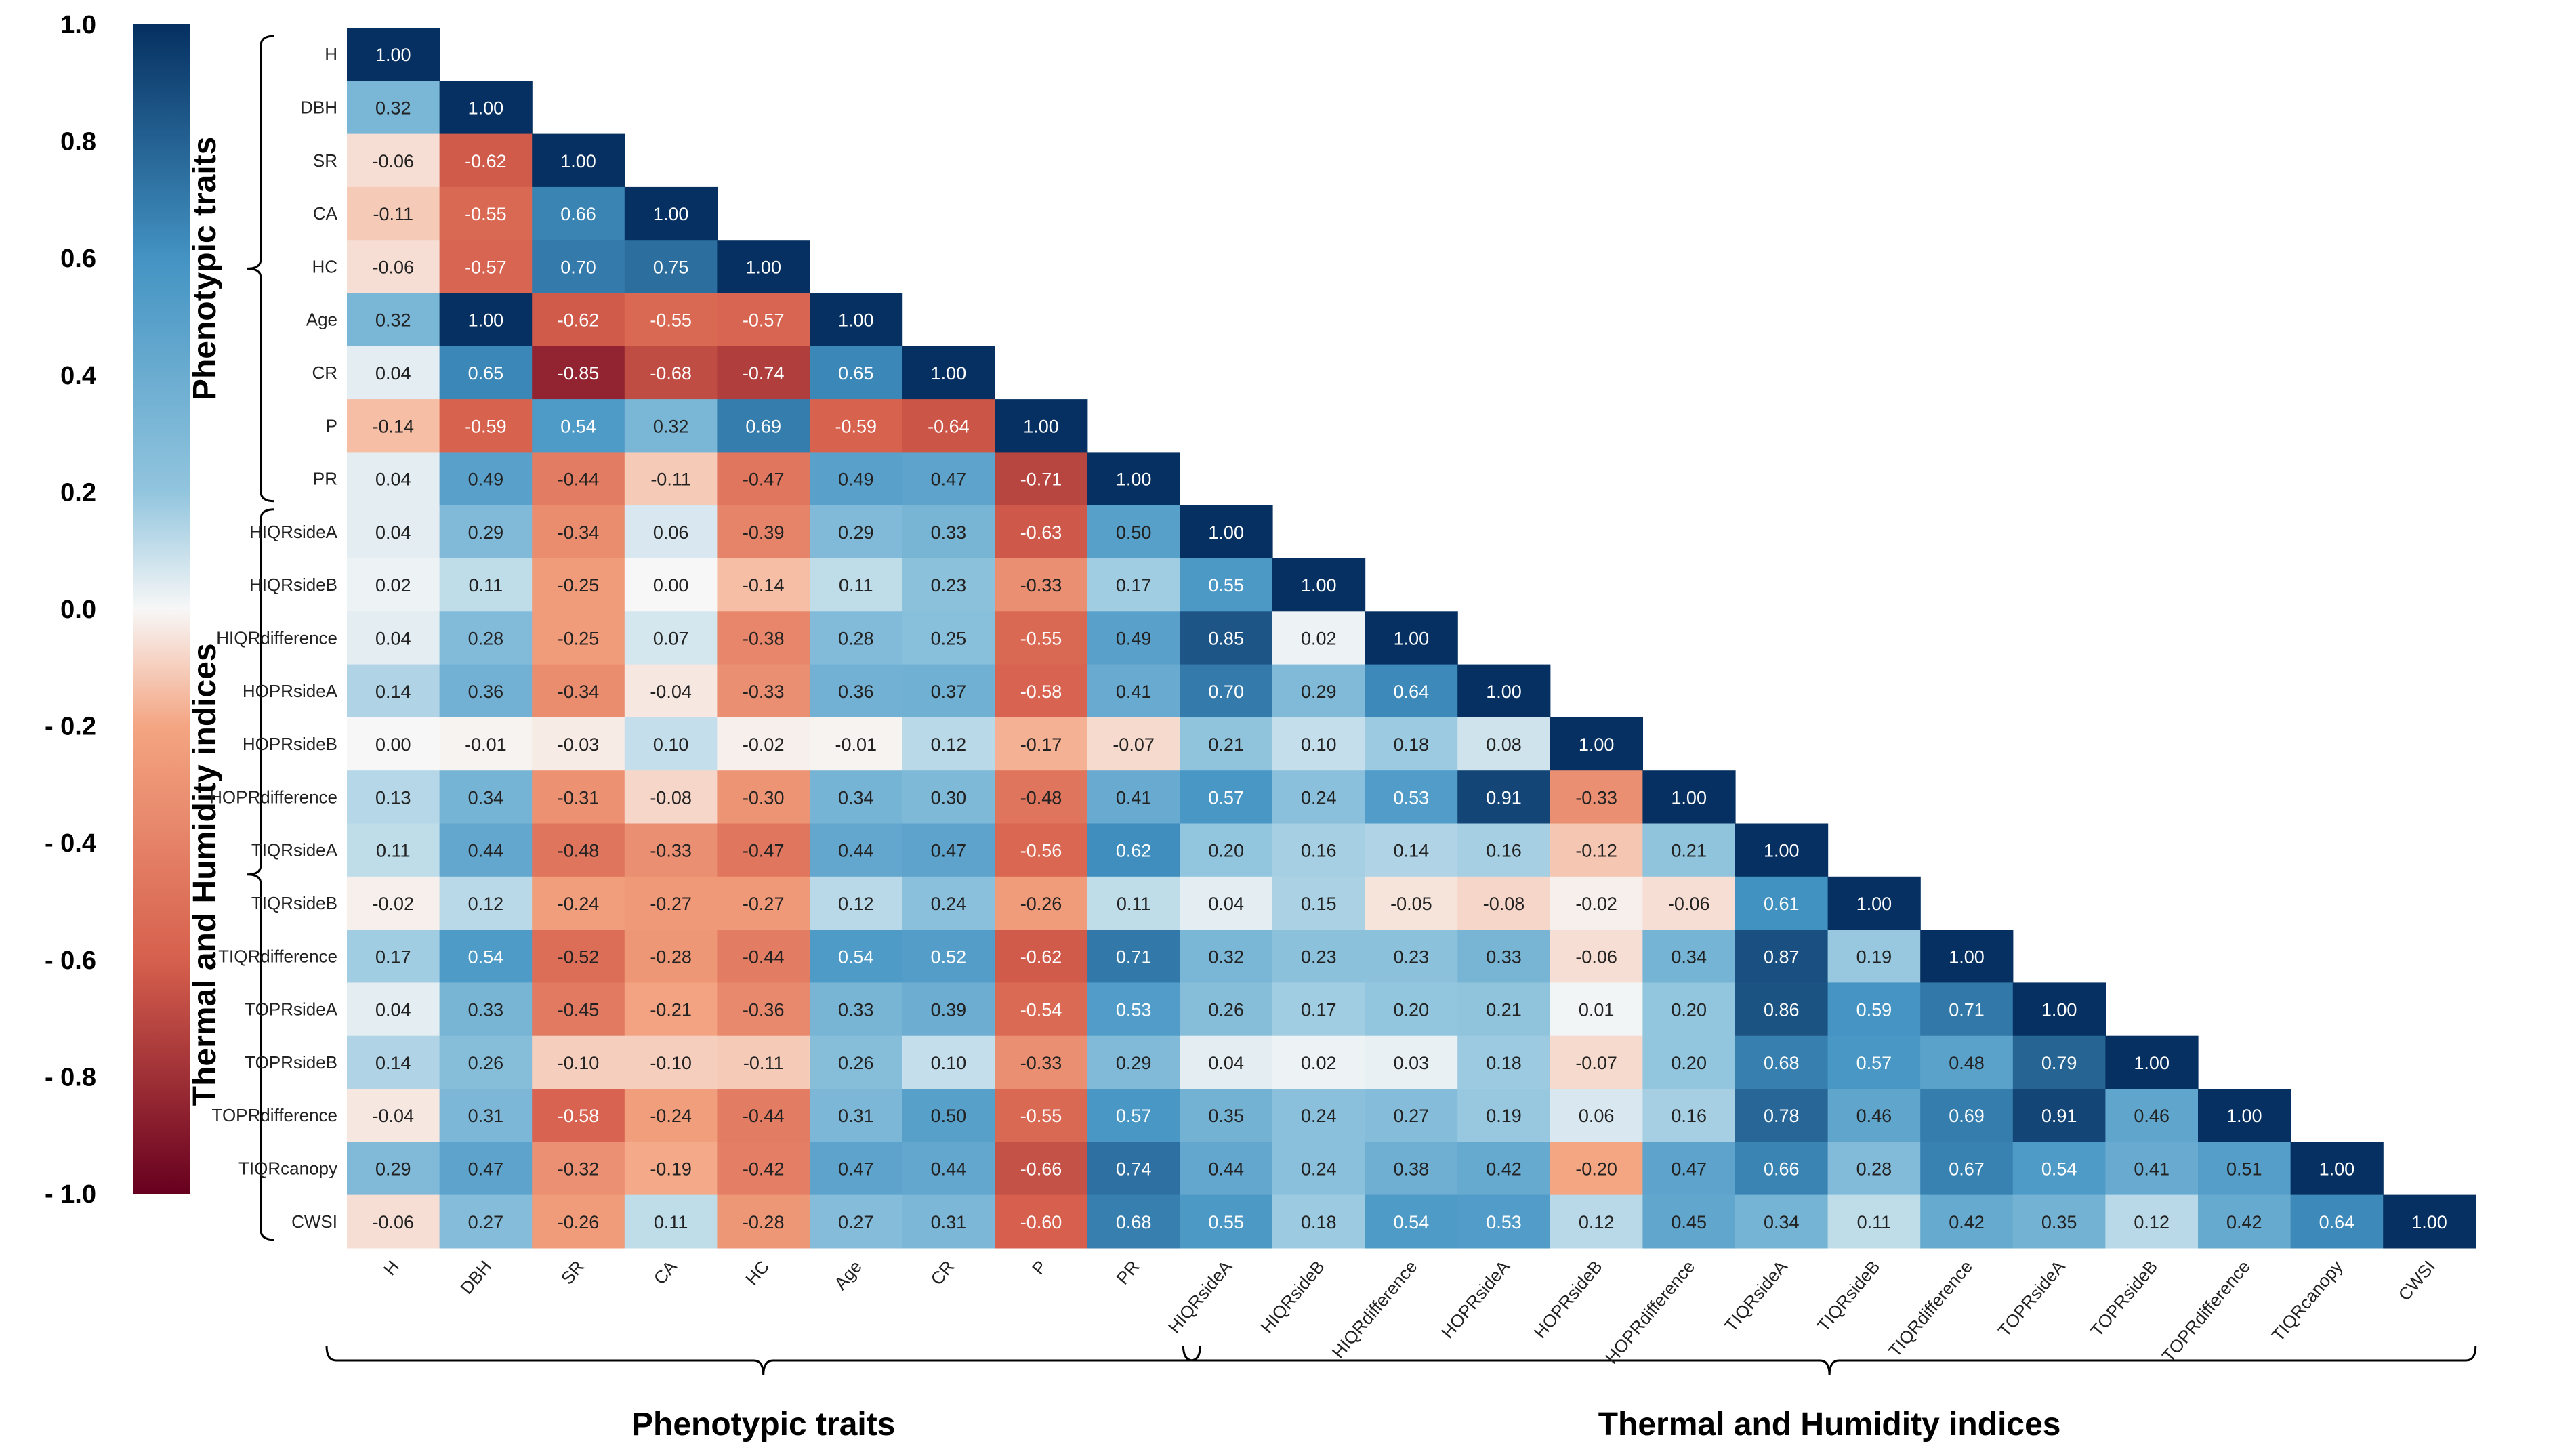 This screenshot has width=2574, height=1456. What do you see at coordinates (1226, 1010) in the screenshot?
I see `cell-value-label: 0.26` at bounding box center [1226, 1010].